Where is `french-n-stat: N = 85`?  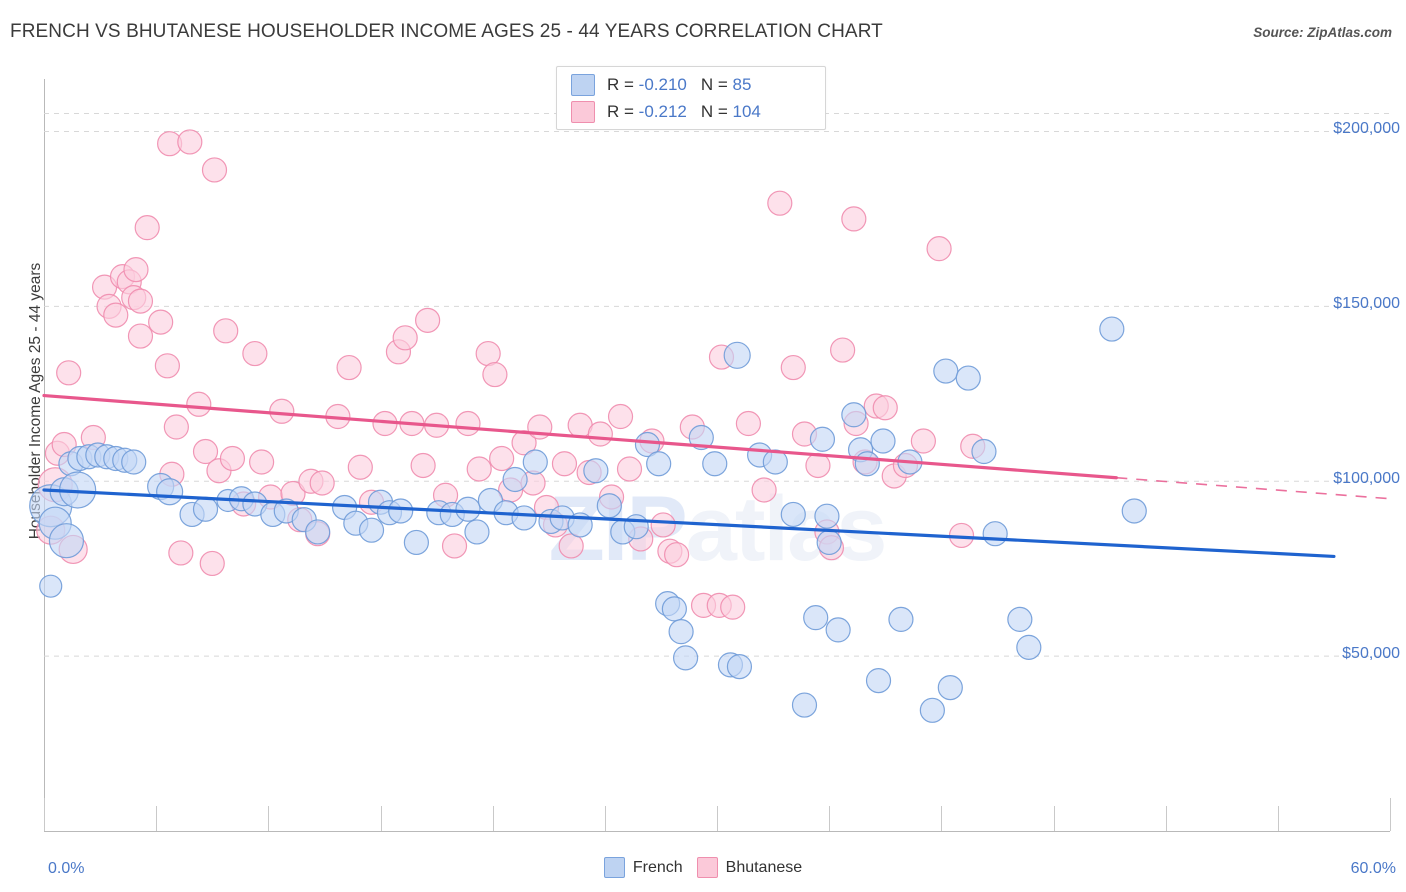 french-n-stat: N = 85 is located at coordinates (726, 84).